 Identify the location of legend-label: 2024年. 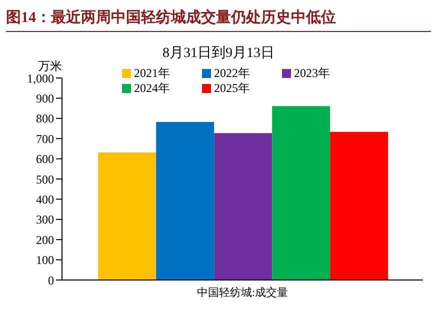
(152, 88).